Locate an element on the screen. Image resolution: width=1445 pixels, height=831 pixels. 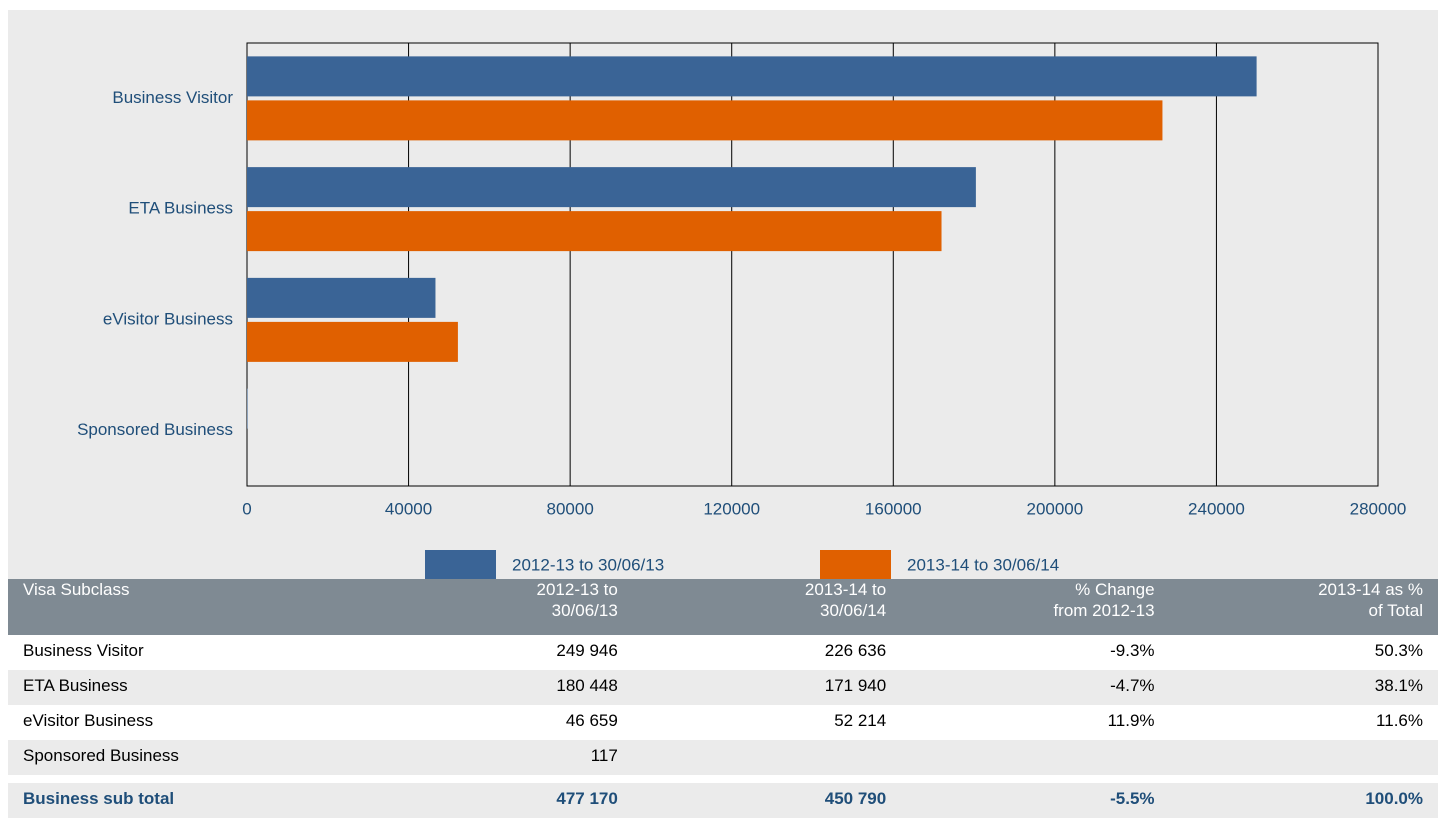
total-cell: Business sub total is located at coordinates (186, 800).